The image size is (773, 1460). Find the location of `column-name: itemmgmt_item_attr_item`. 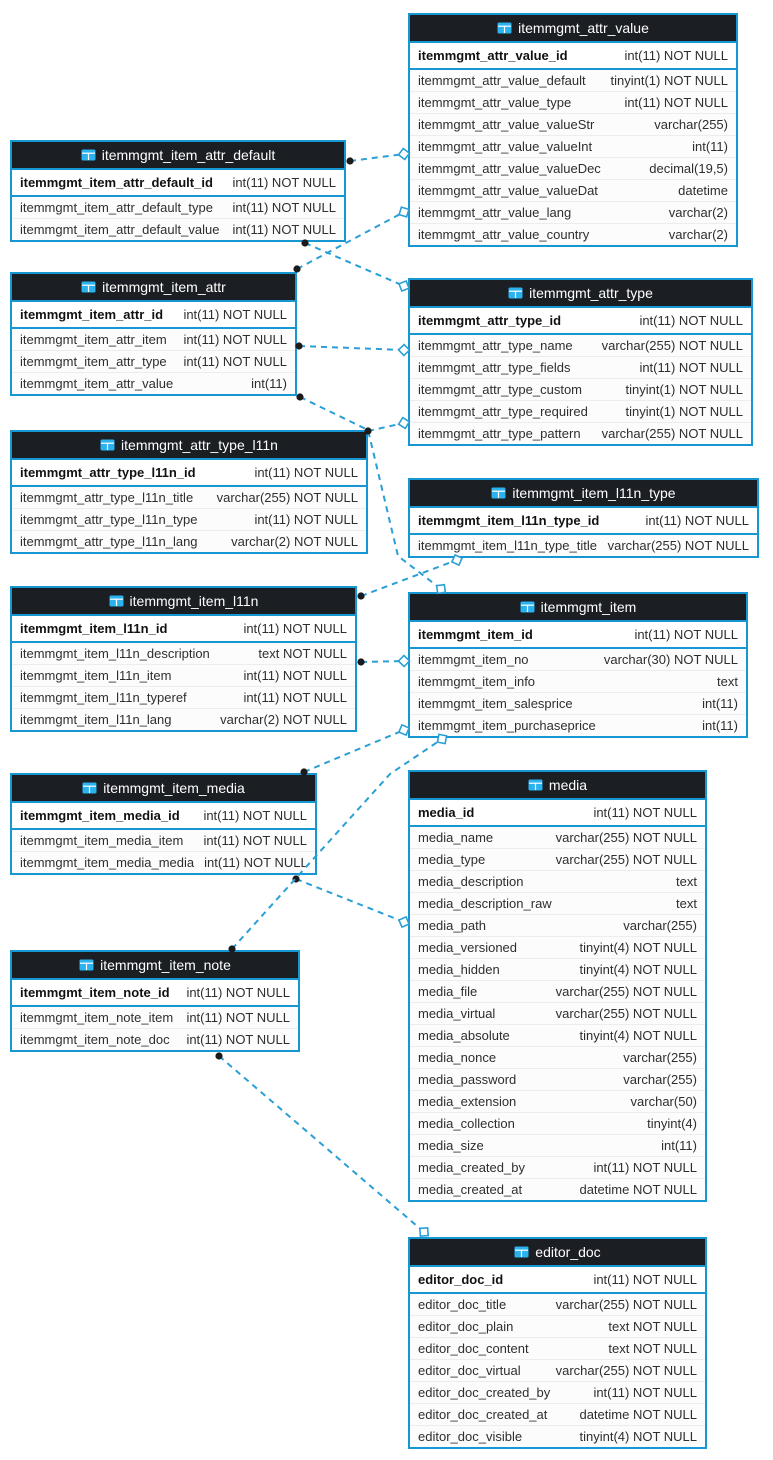

column-name: itemmgmt_item_attr_item is located at coordinates (93, 339).